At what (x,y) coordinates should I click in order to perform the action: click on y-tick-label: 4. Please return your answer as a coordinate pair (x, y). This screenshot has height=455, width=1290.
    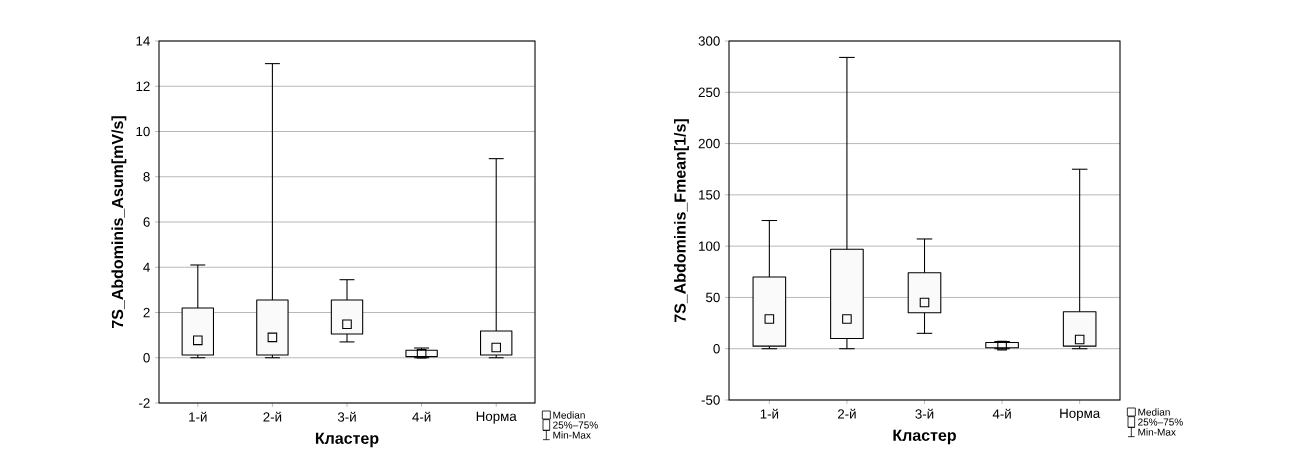
    Looking at the image, I should click on (146, 267).